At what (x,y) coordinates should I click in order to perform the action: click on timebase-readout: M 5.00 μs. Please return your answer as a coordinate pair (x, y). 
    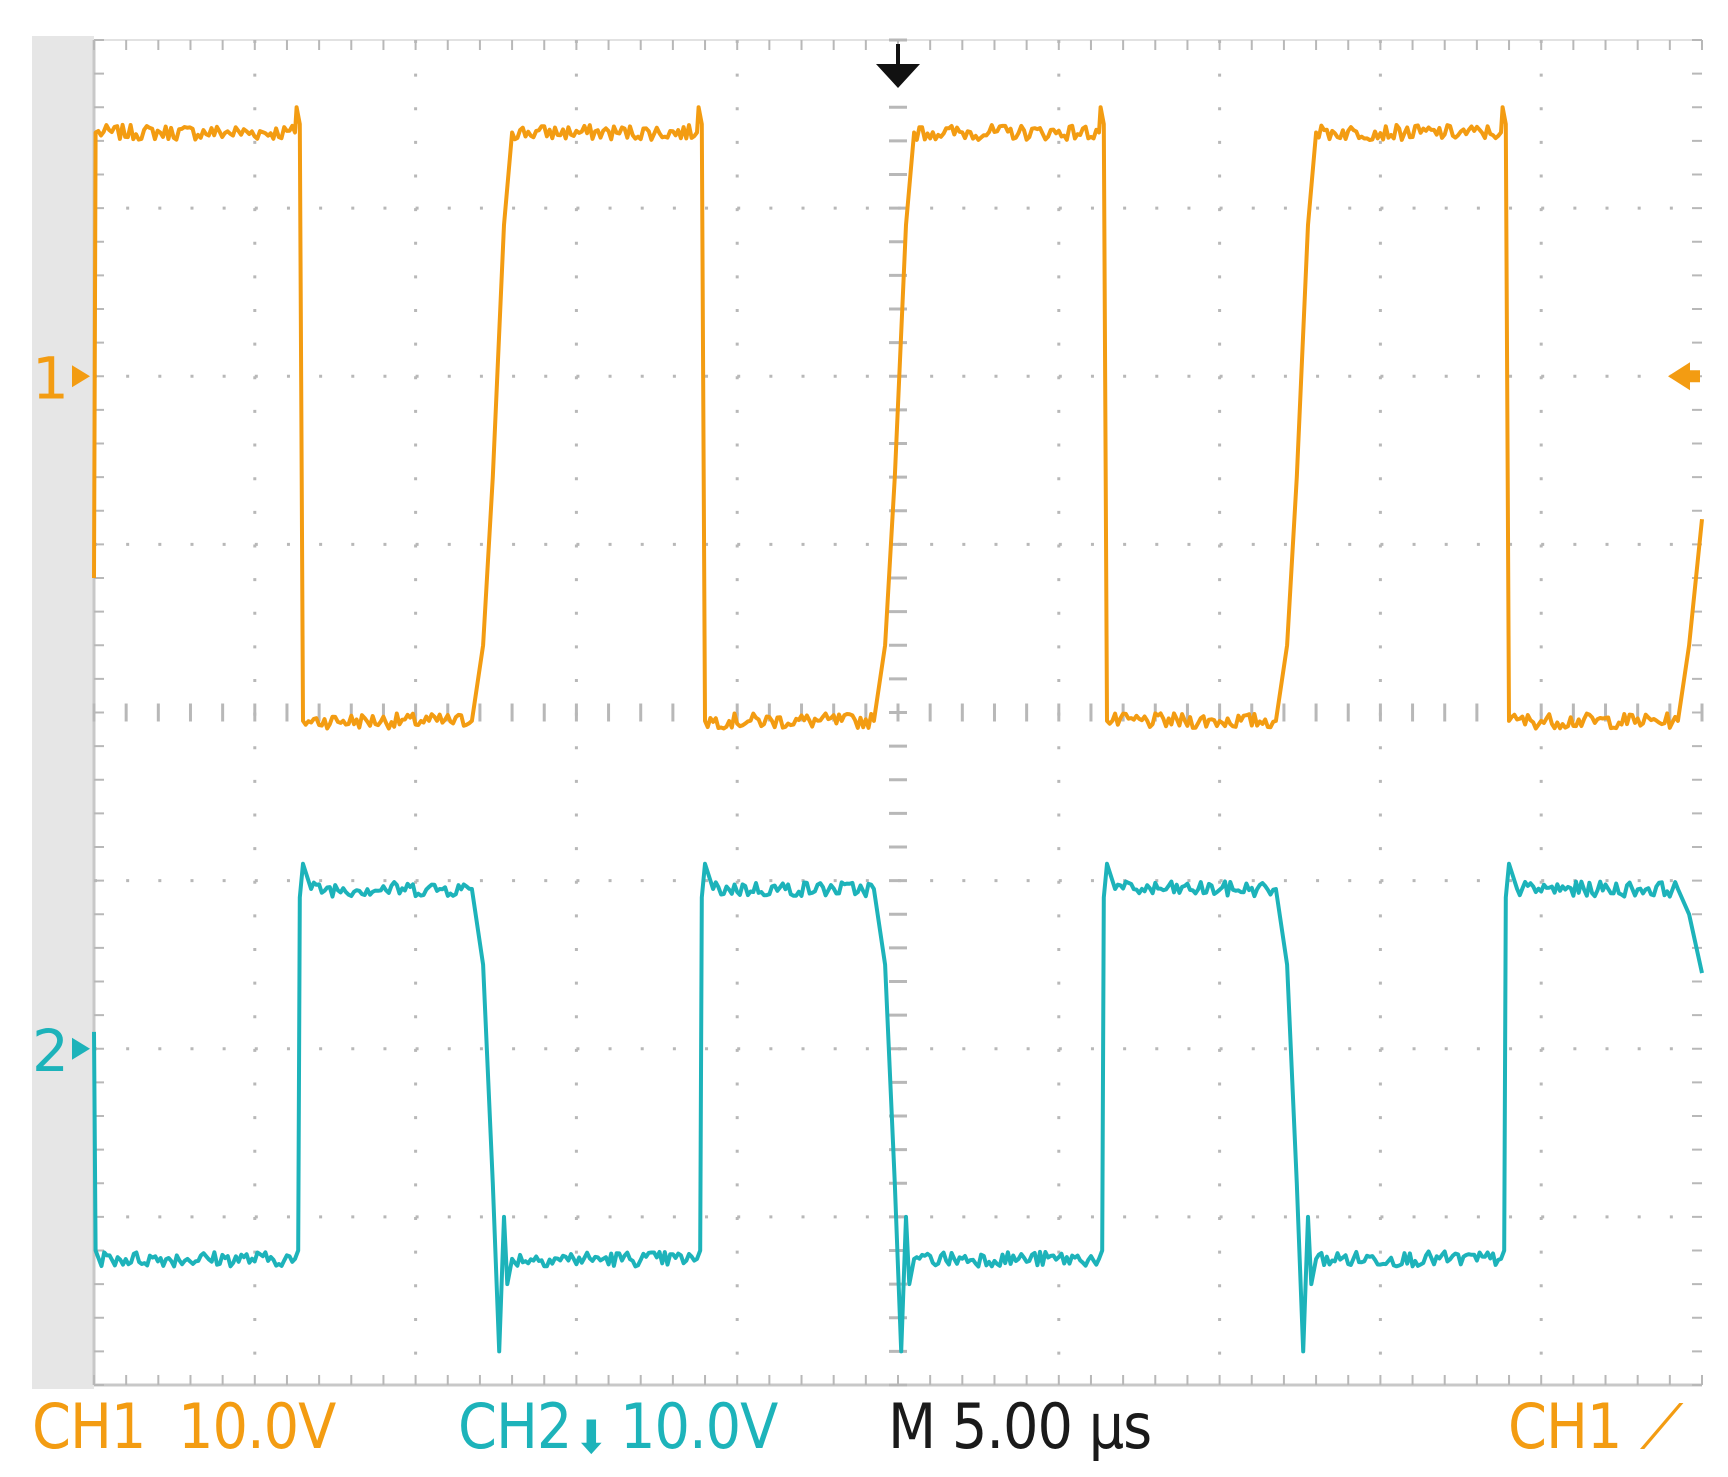
    Looking at the image, I should click on (1020, 1426).